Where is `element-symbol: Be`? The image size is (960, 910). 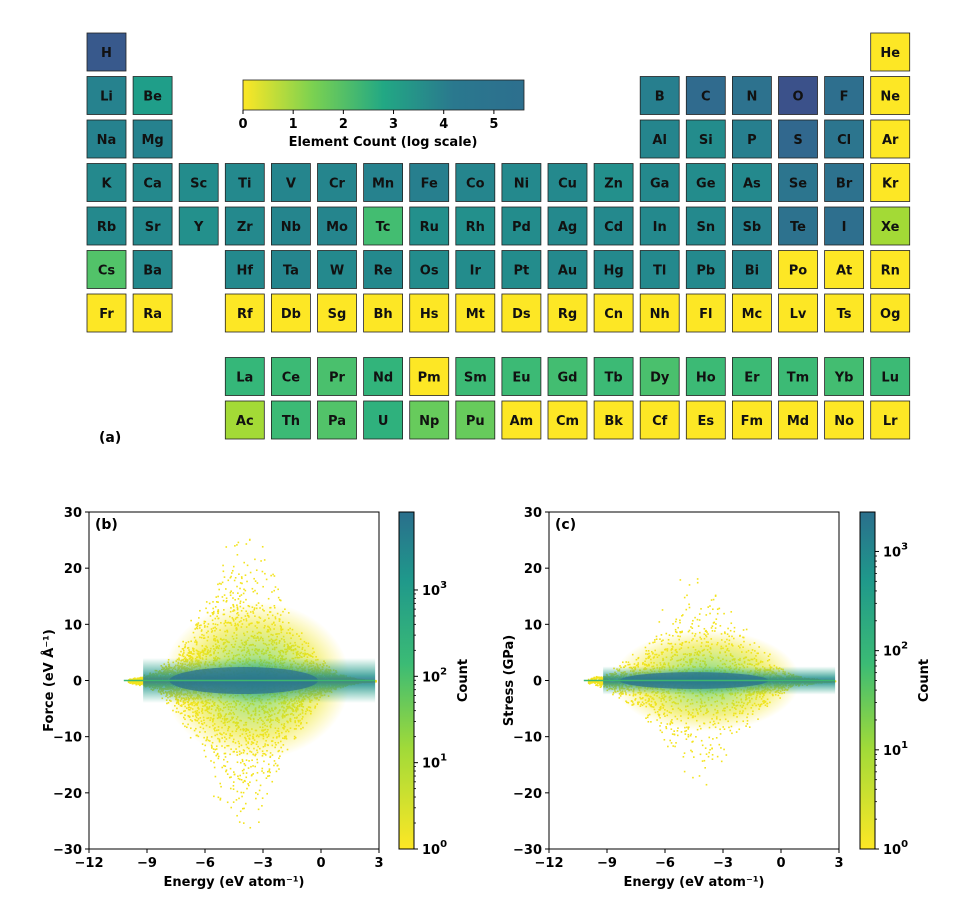
element-symbol: Be is located at coordinates (152, 97).